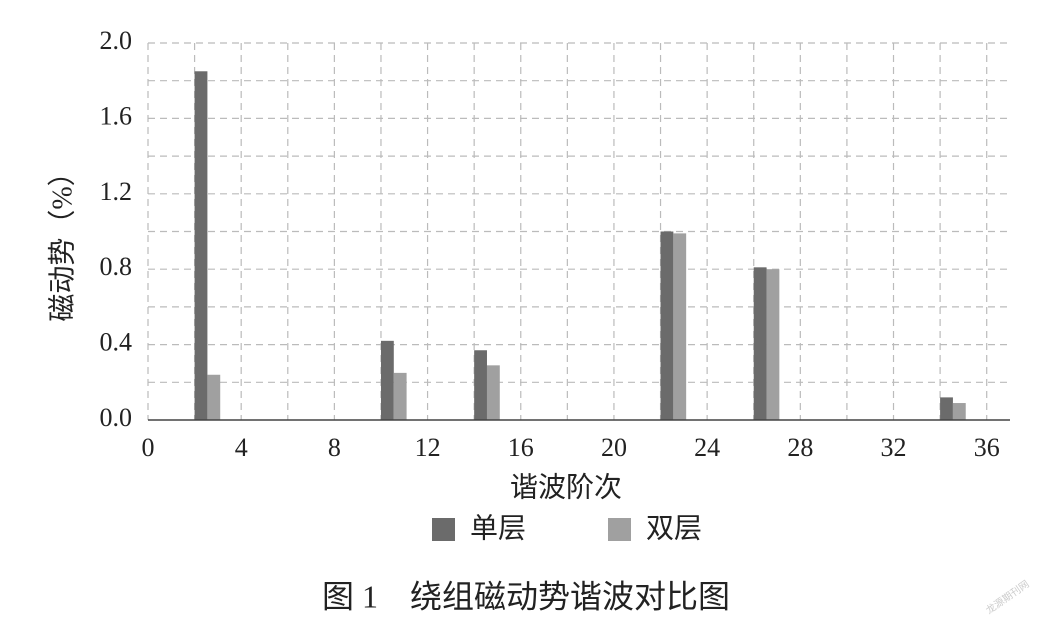 Image resolution: width=1052 pixels, height=629 pixels. I want to click on x-tick-label: 8, so click(334, 447).